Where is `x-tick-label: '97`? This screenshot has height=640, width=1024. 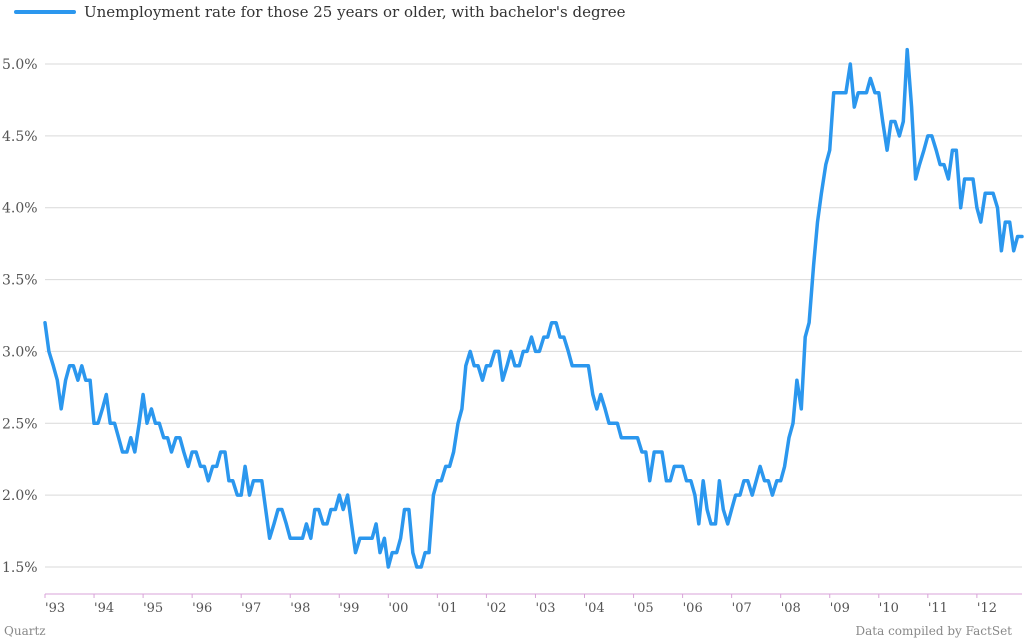 x-tick-label: '97 is located at coordinates (251, 608).